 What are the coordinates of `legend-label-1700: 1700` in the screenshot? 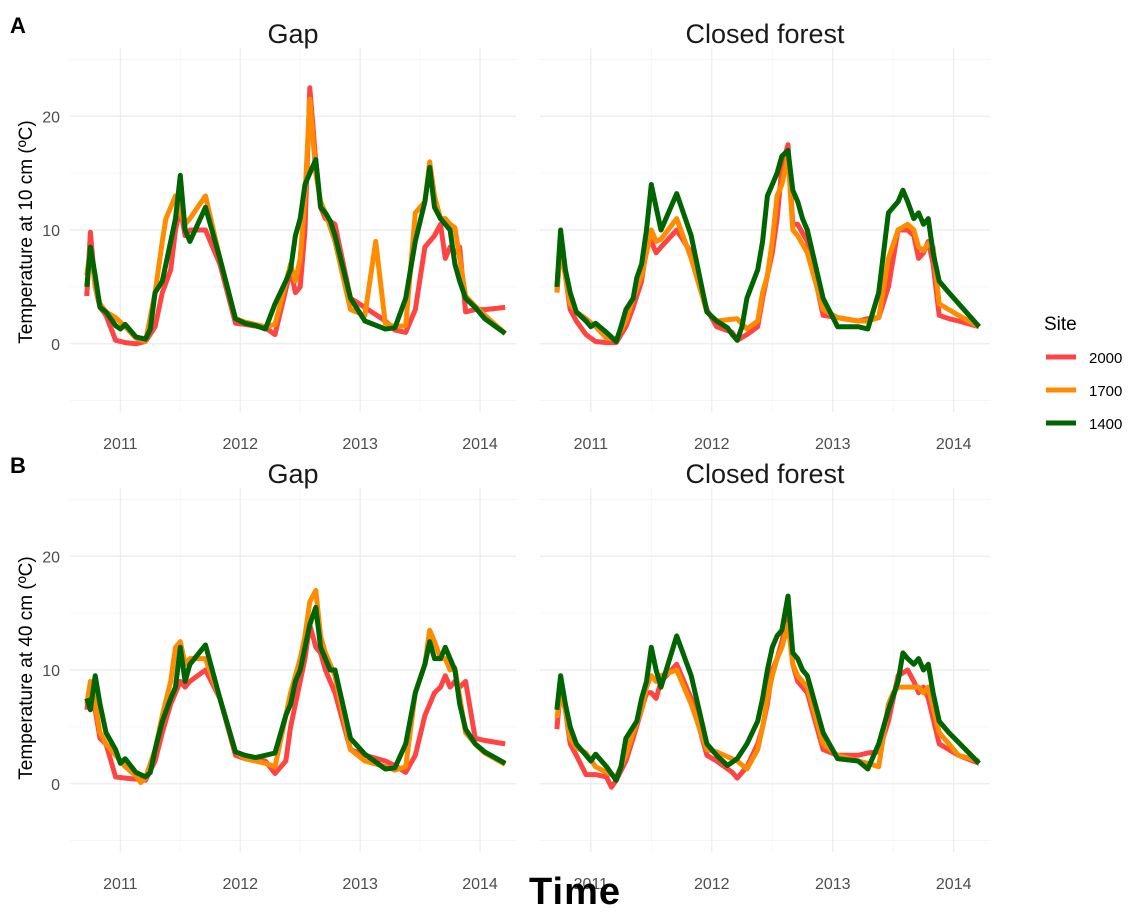 It's located at (1105, 391).